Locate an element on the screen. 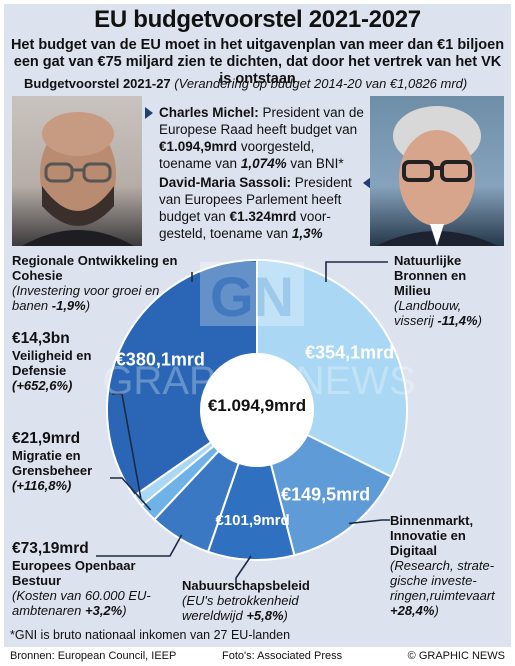 This screenshot has width=515, height=666. footer-copyright: © GRAPHIC NEWS is located at coordinates (456, 656).